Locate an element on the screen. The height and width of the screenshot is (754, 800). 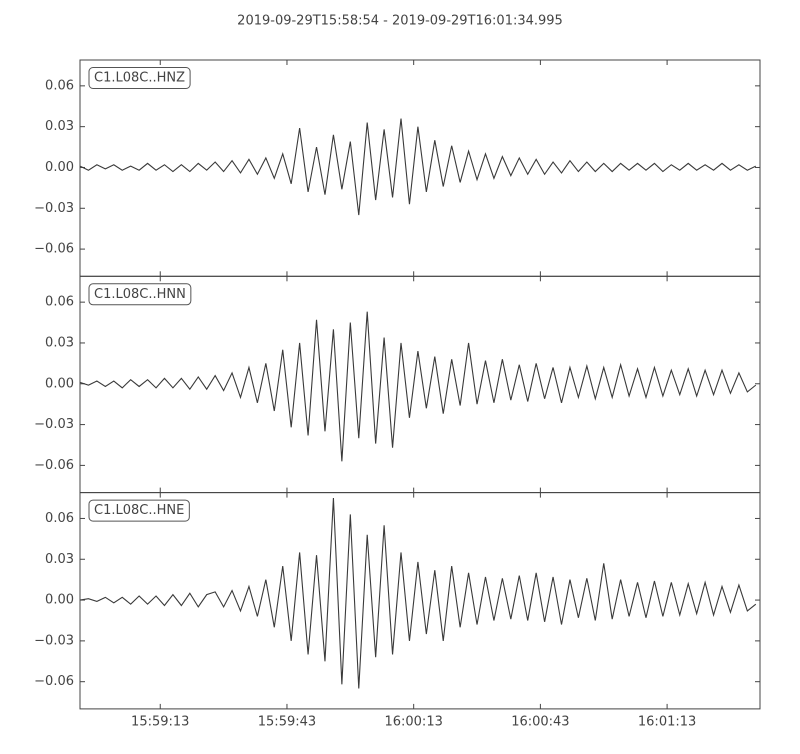
x-tick-label: 16:00:13 is located at coordinates (413, 721).